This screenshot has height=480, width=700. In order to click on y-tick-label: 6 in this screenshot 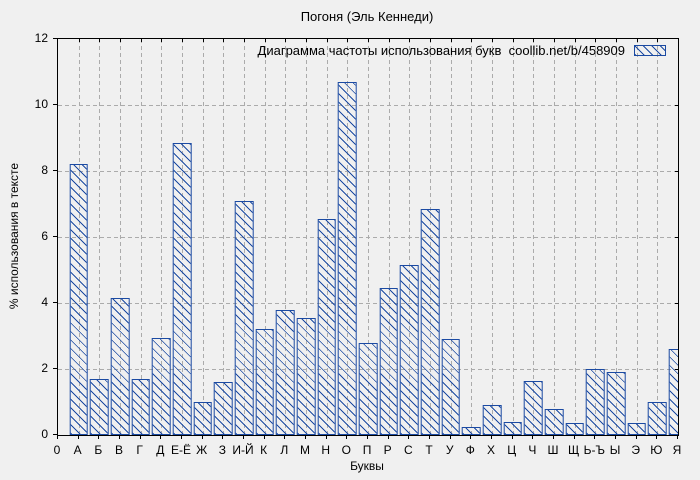, I will do `click(44, 236)`.